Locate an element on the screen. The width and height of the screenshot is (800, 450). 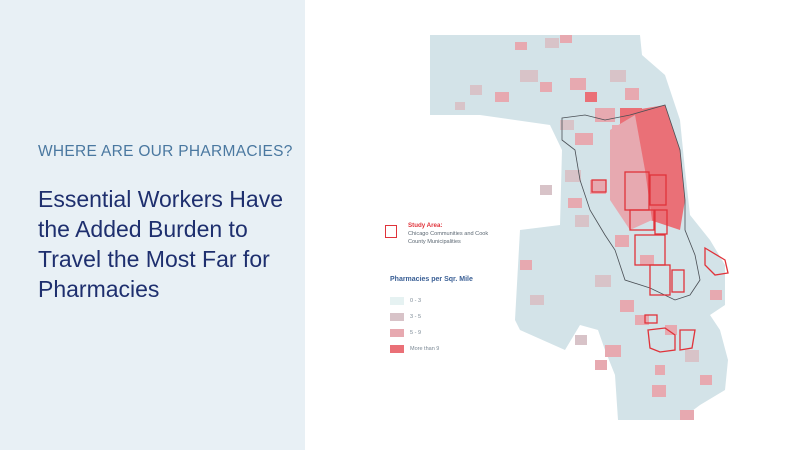
legend-item: More than 9 is located at coordinates (414, 349).